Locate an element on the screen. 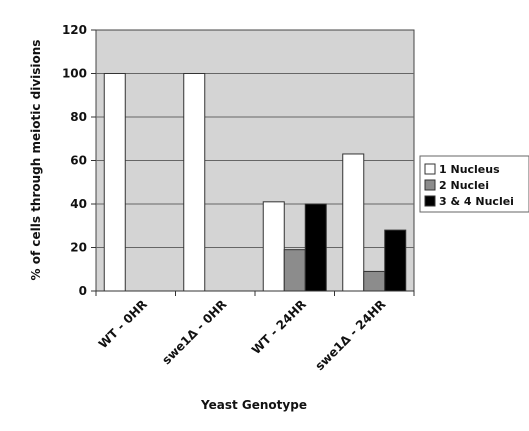 The image size is (529, 431). legend-label: 1 Nucleus is located at coordinates (469, 169).